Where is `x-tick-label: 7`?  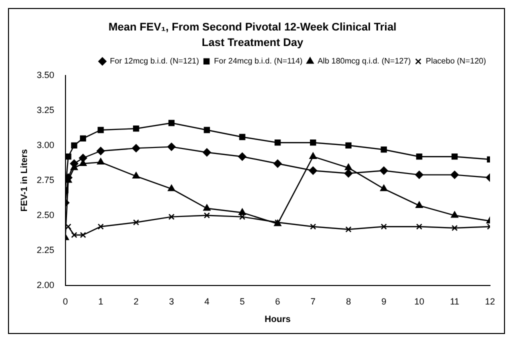
x-tick-label: 7 is located at coordinates (313, 301).